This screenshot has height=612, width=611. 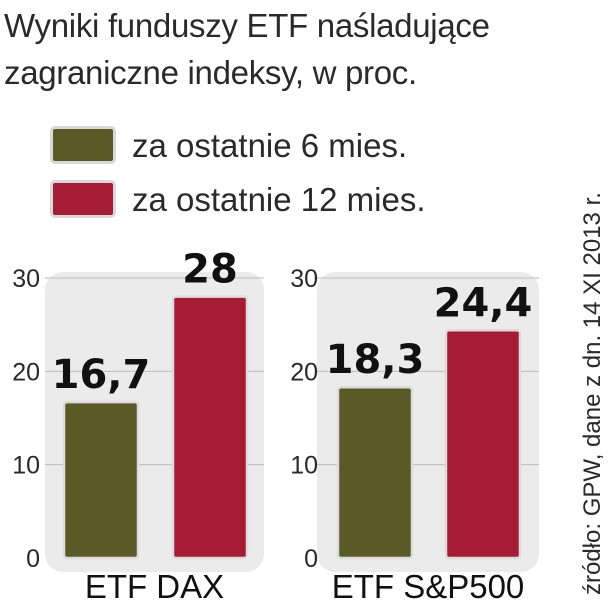 I want to click on legend-swatch-6m, so click(x=83, y=145).